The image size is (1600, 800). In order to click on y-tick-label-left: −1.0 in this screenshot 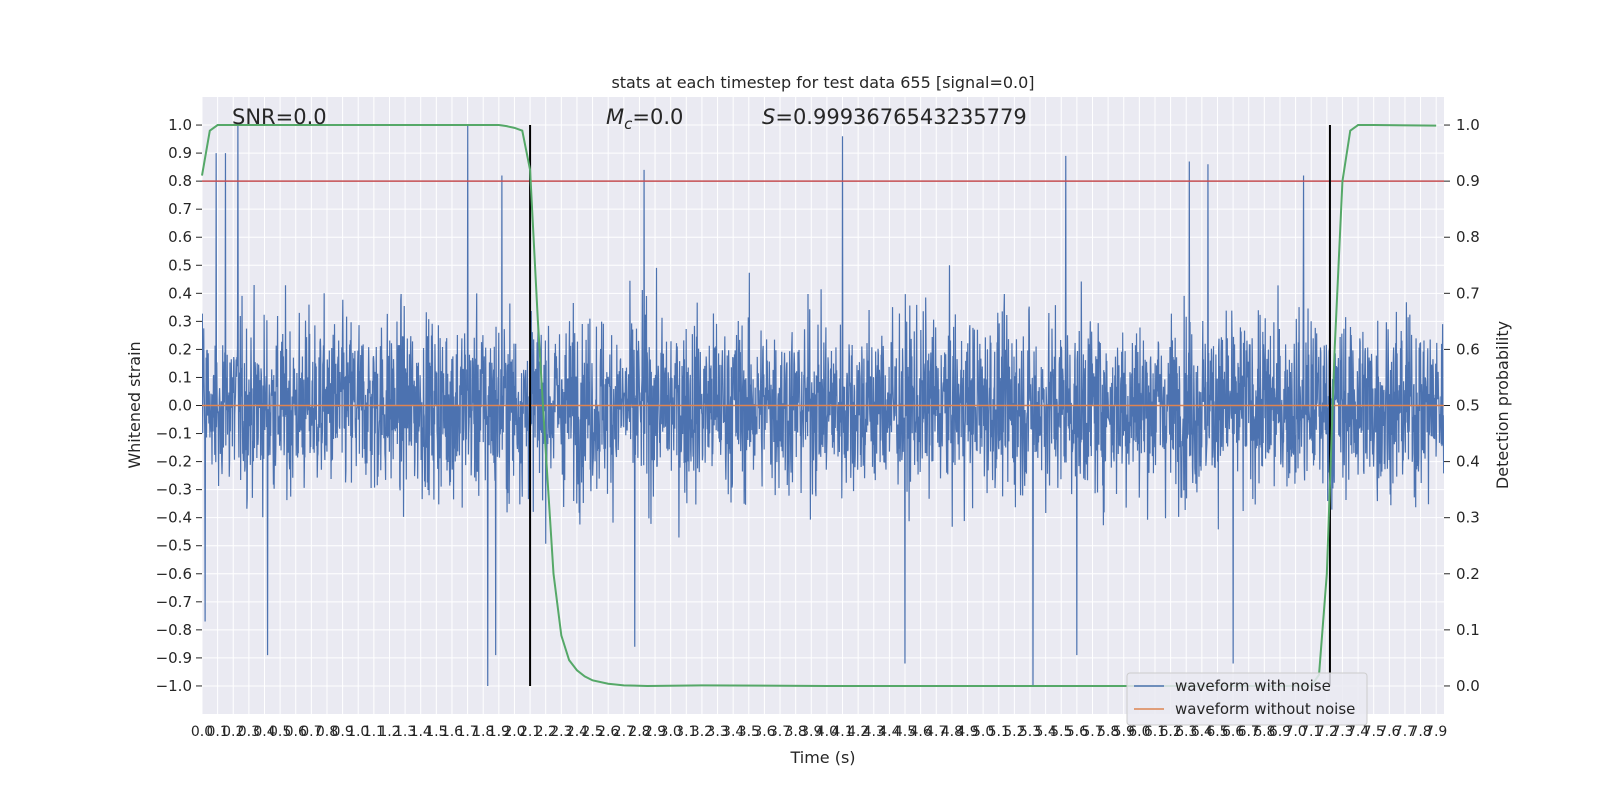, I will do `click(174, 686)`.